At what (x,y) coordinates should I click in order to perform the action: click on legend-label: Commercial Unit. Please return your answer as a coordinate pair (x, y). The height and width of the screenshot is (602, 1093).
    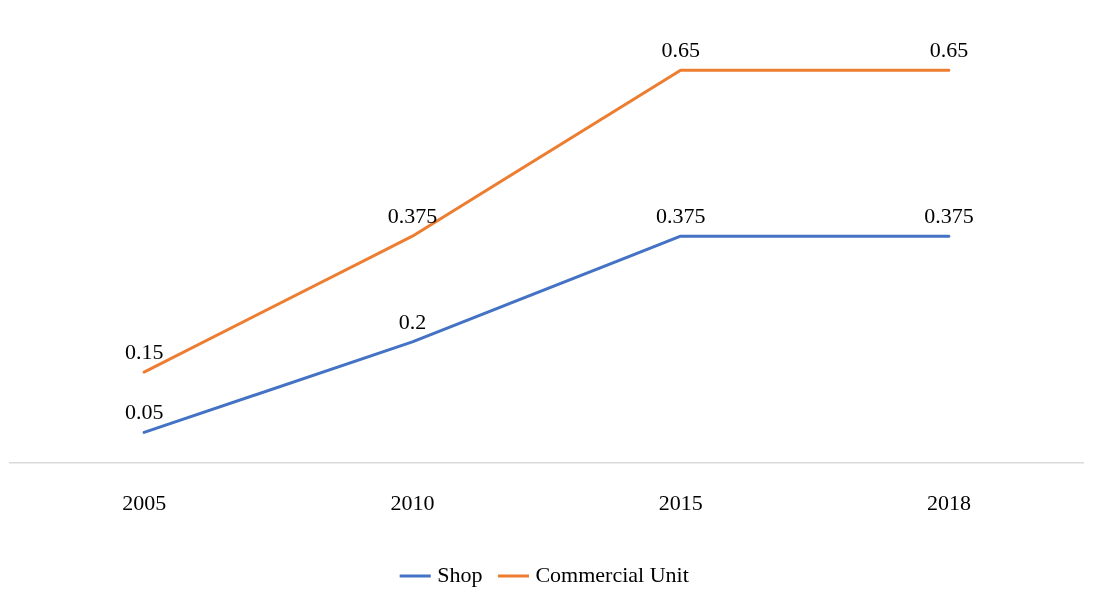
    Looking at the image, I should click on (612, 574).